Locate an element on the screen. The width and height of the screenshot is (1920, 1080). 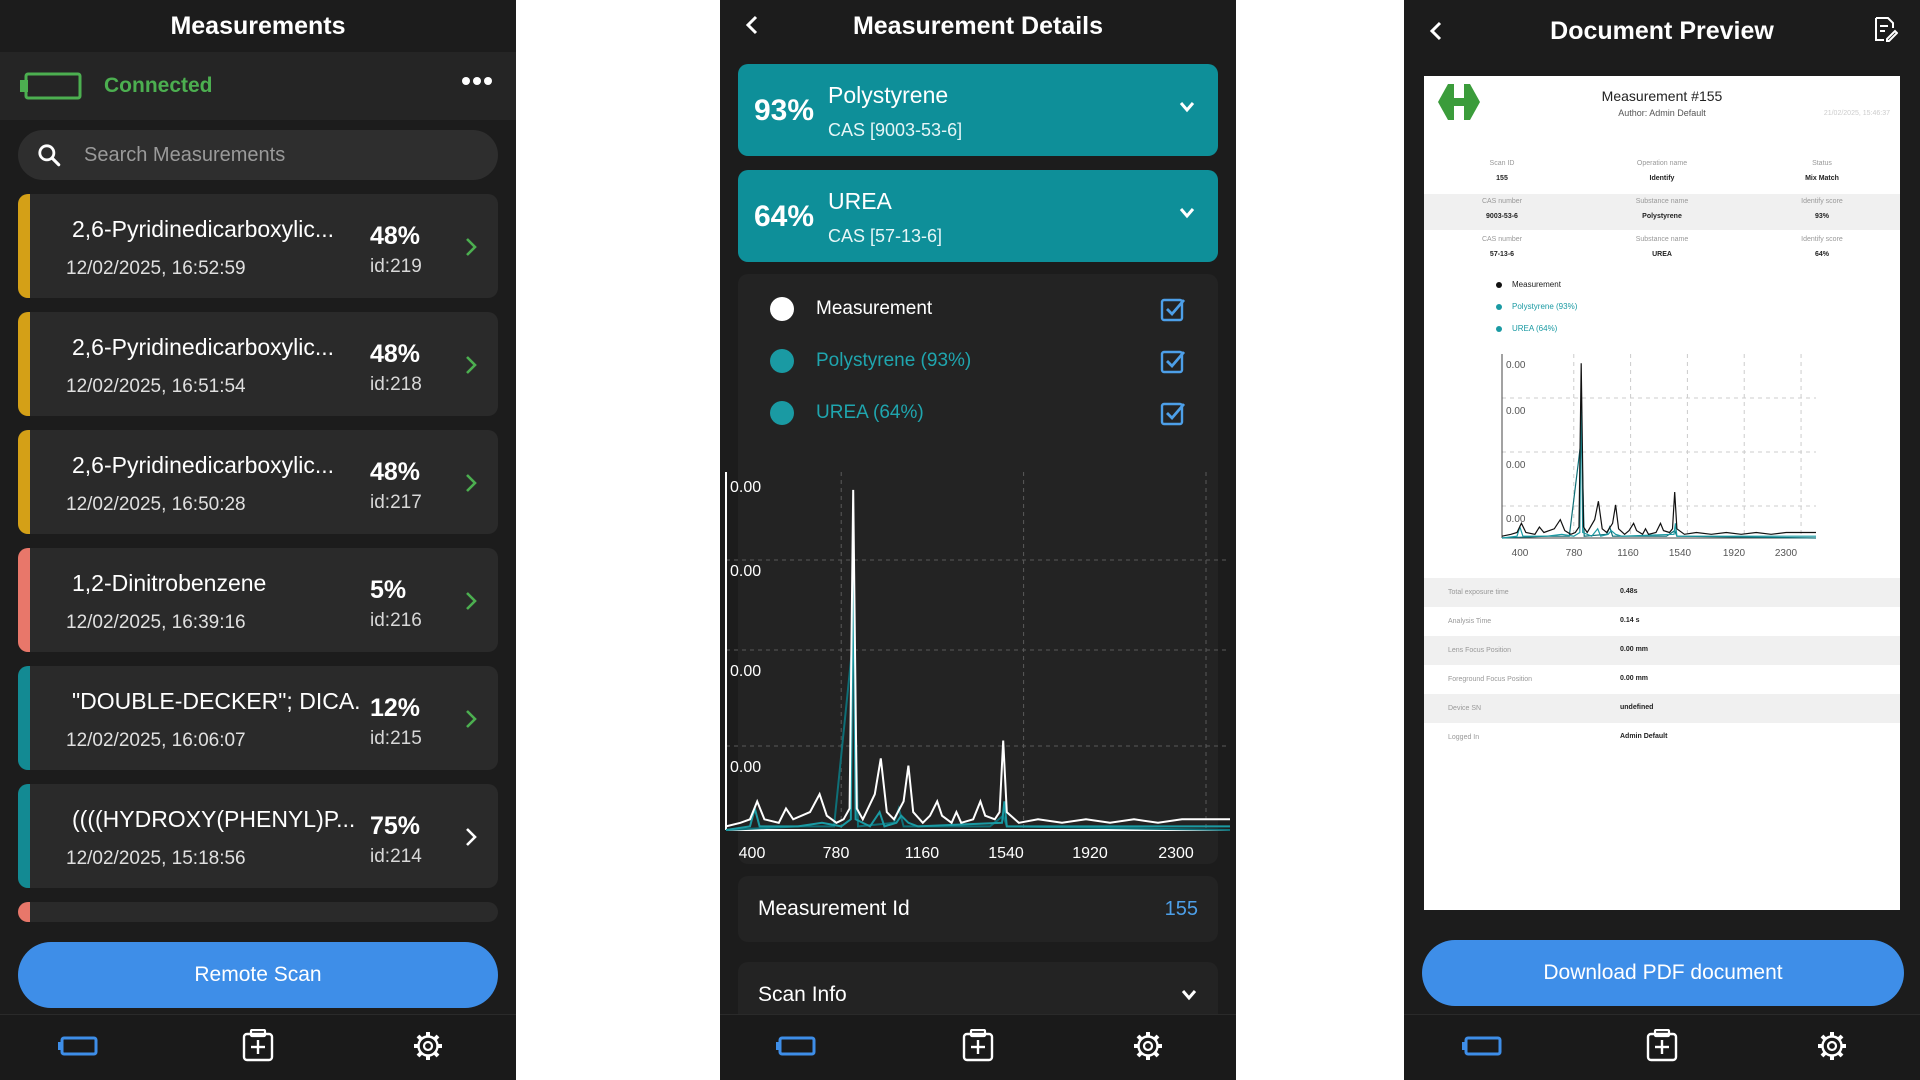
measurement-id: id:216 is located at coordinates (396, 620).